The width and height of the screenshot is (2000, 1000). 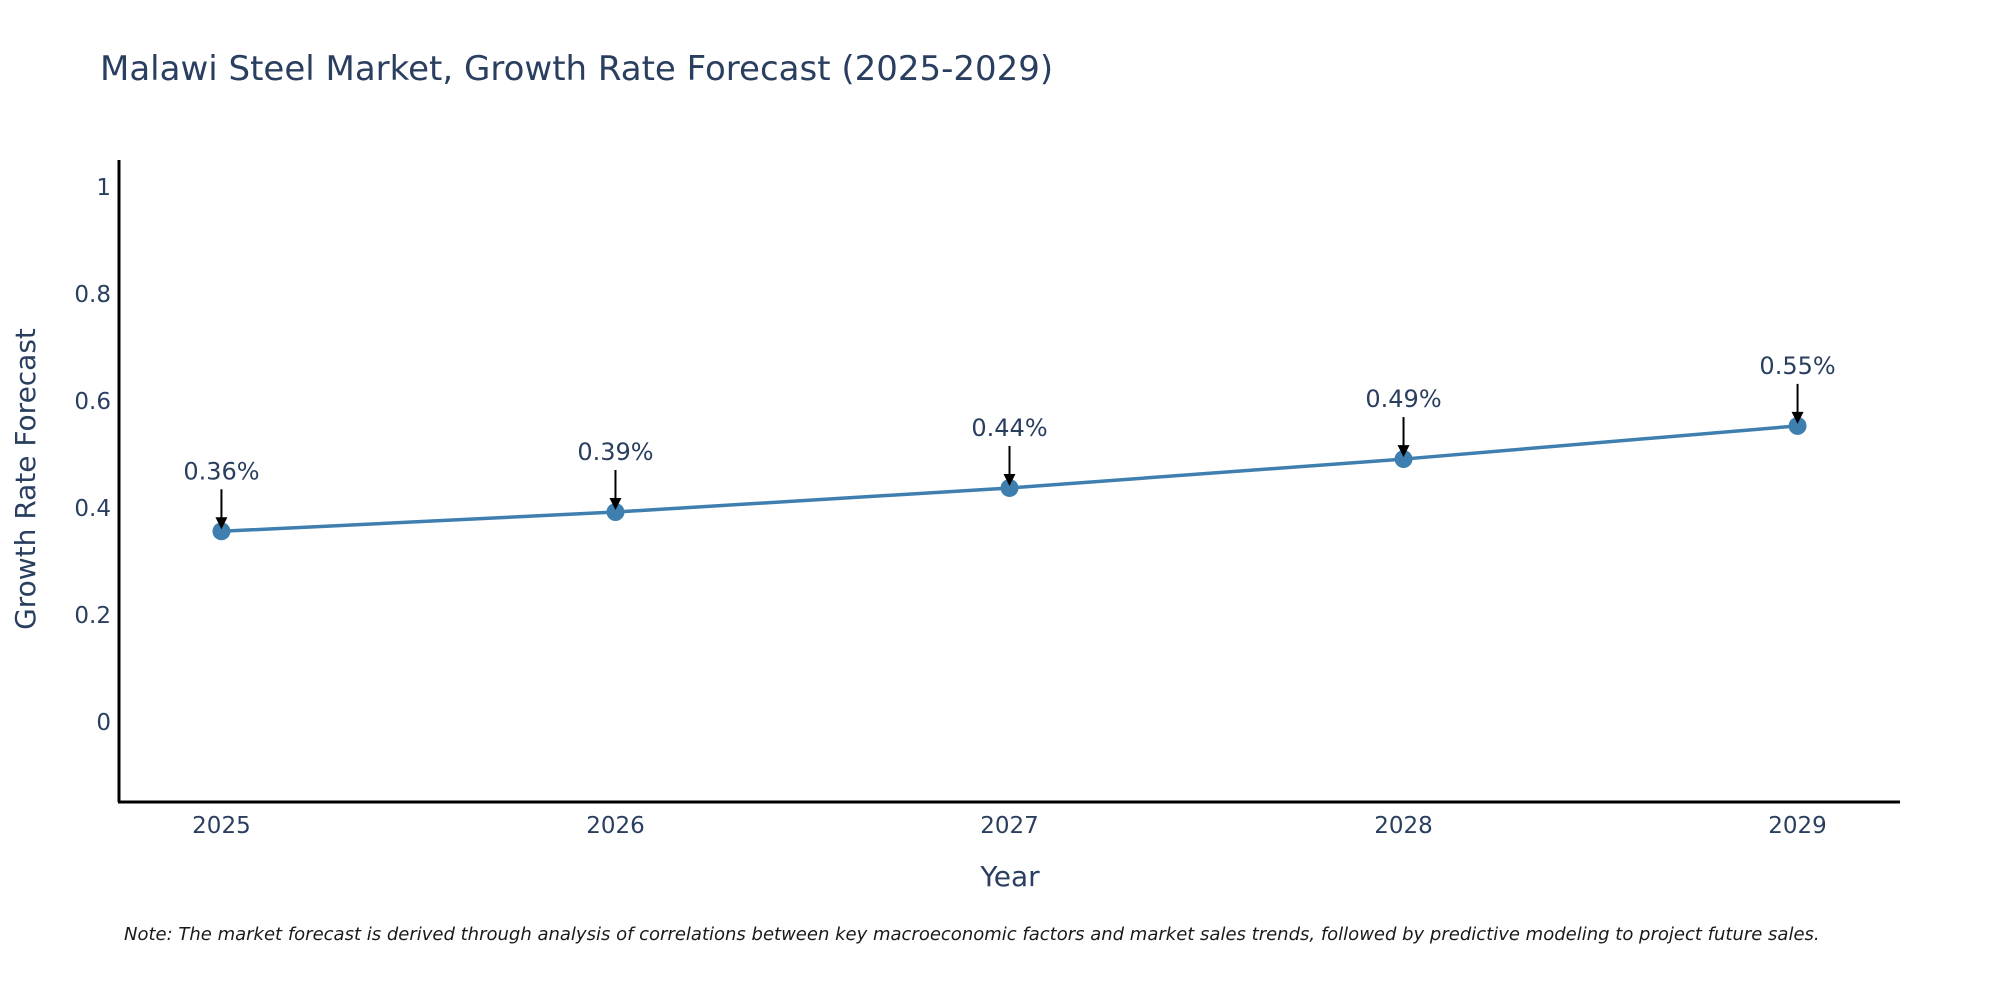 I want to click on y-tick-label: 1, so click(x=103, y=188).